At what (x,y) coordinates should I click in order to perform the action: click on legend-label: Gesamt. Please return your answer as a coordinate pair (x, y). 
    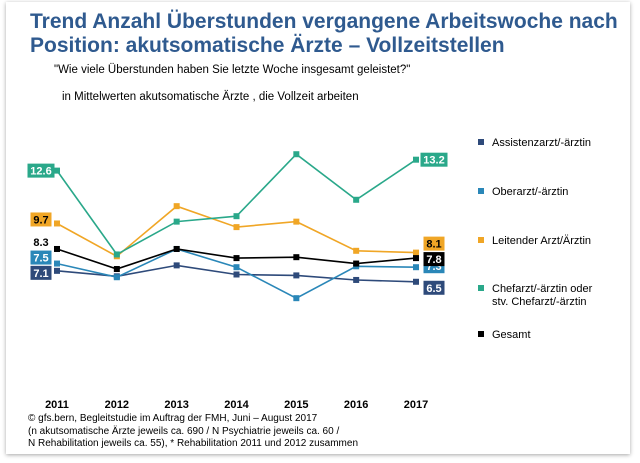
    Looking at the image, I should click on (511, 335).